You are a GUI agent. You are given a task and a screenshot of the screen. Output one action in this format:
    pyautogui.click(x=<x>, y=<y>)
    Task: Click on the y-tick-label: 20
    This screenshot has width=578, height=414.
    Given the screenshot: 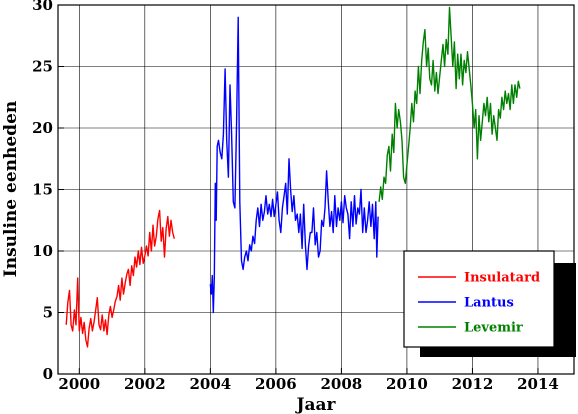 What is the action you would take?
    pyautogui.click(x=42, y=128)
    